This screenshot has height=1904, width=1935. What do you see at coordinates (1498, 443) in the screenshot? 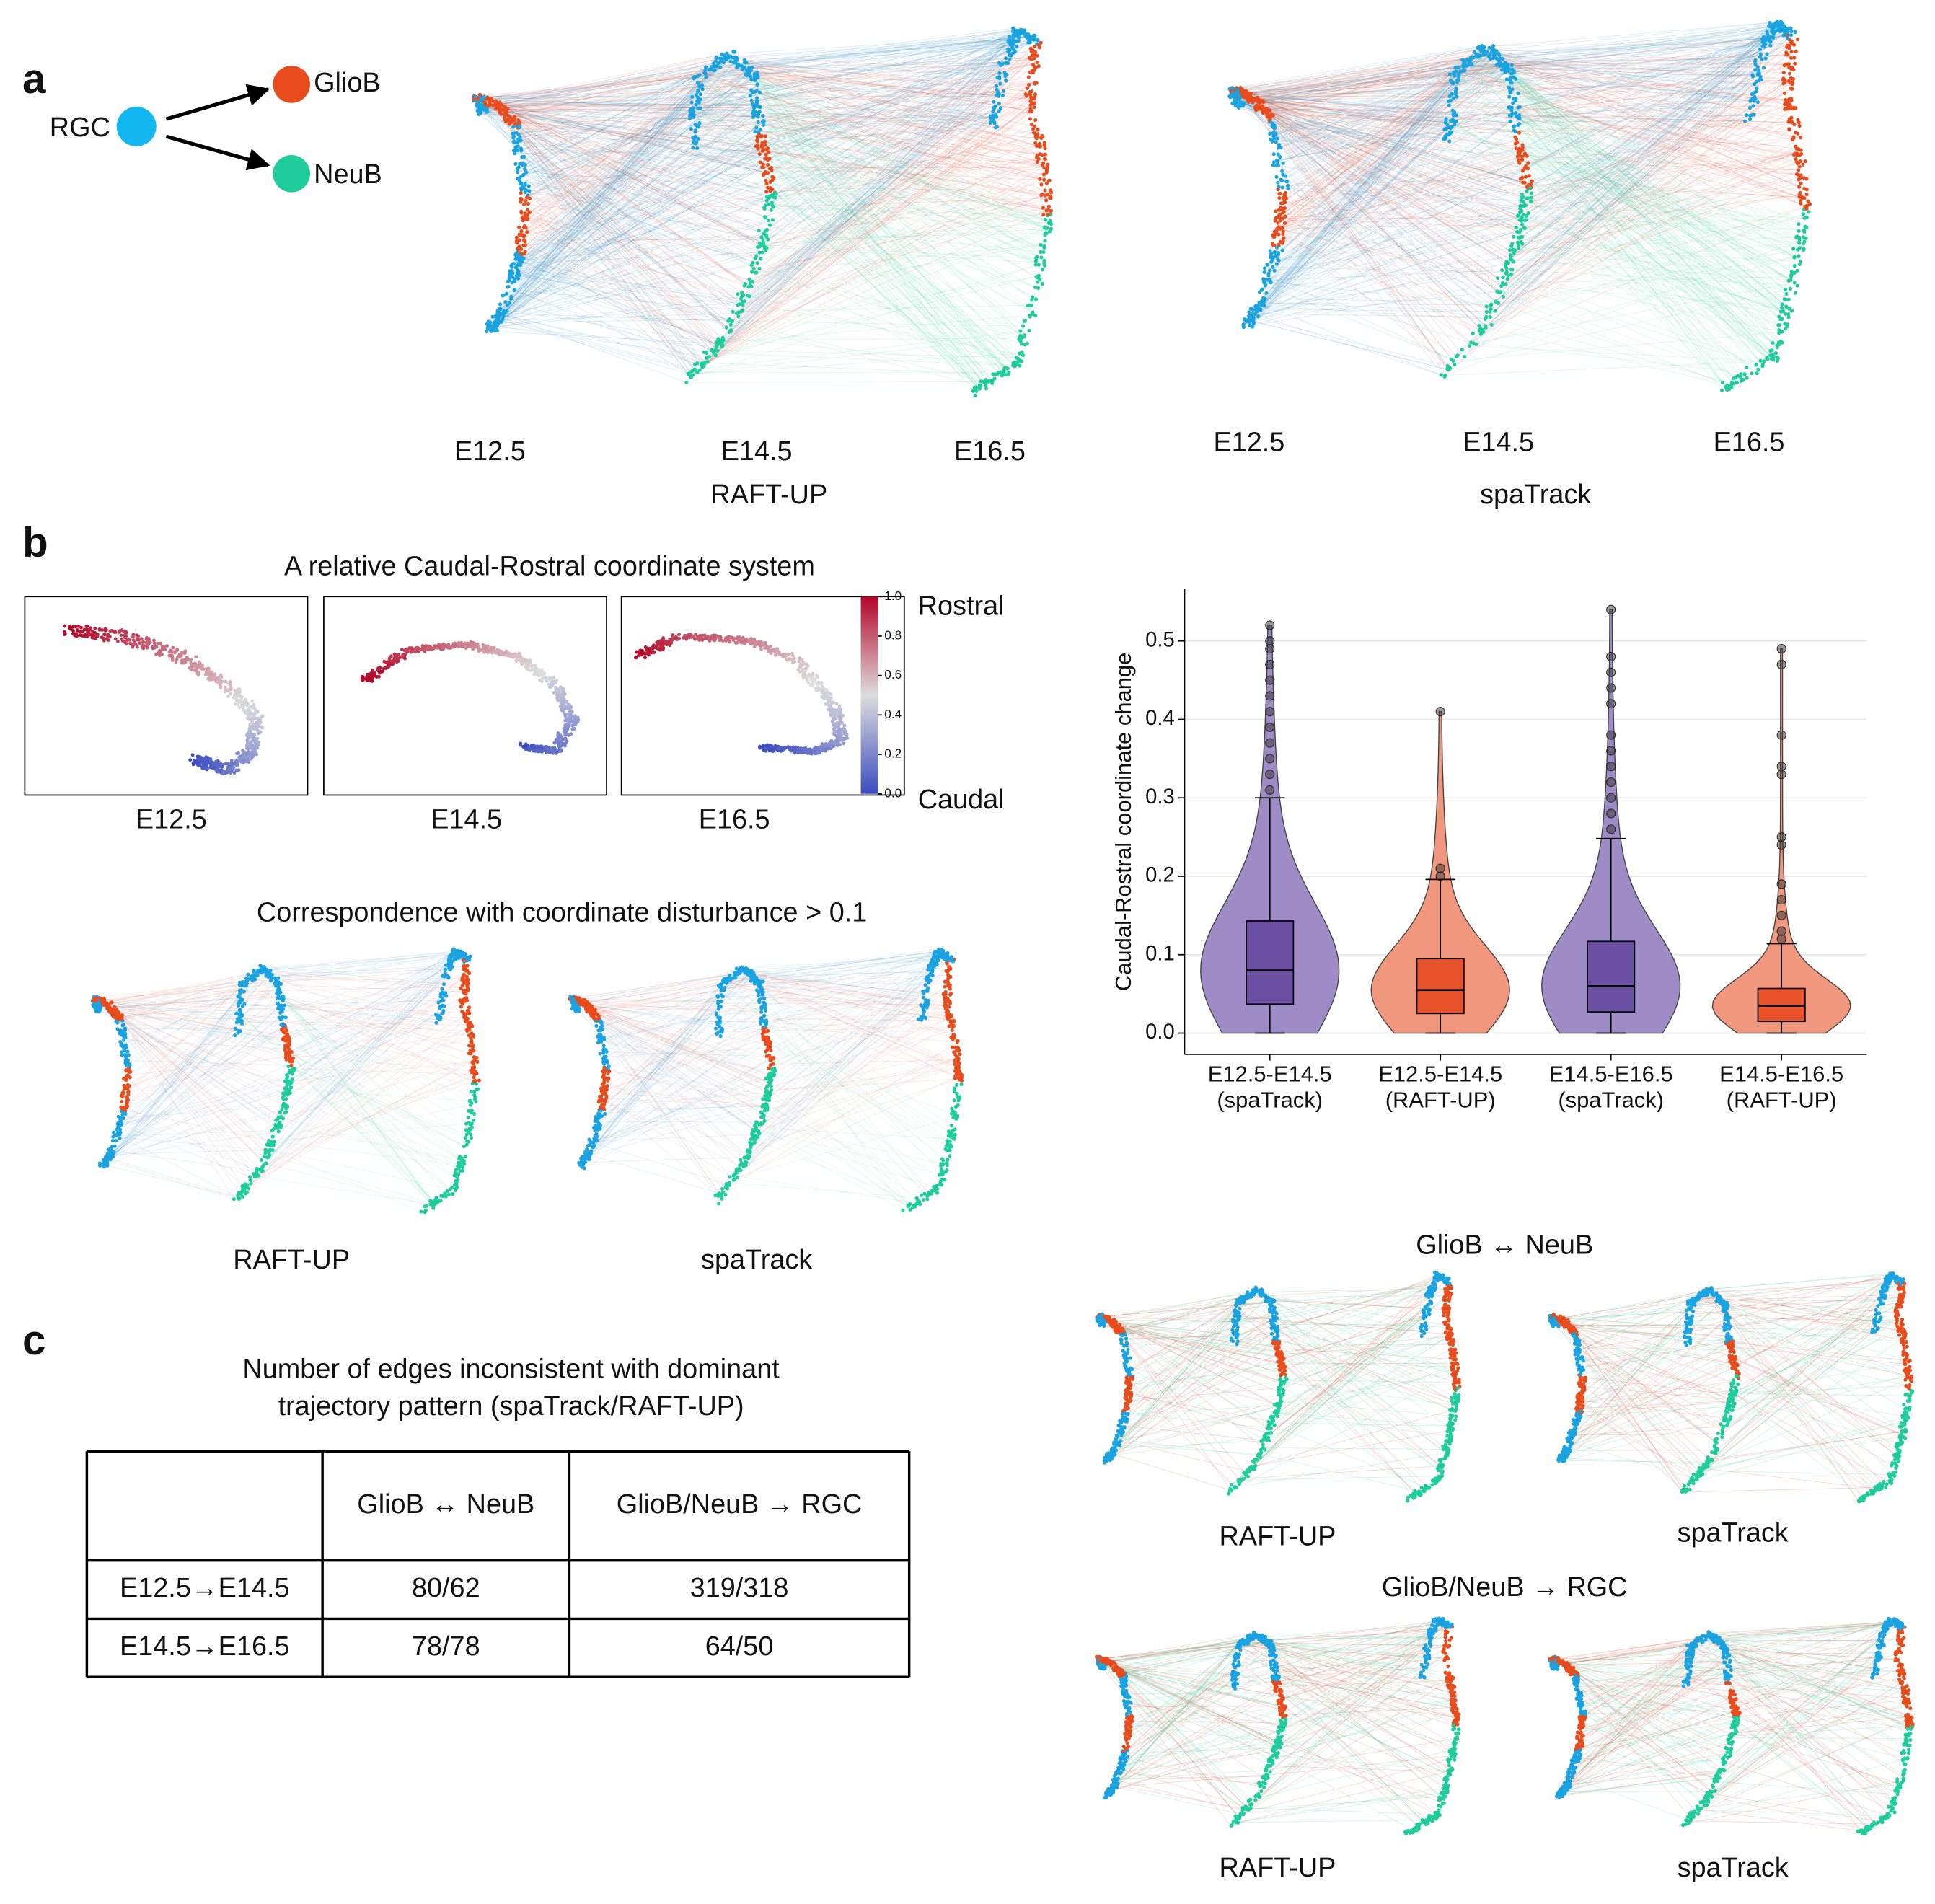
I see `time-label: E14.5` at bounding box center [1498, 443].